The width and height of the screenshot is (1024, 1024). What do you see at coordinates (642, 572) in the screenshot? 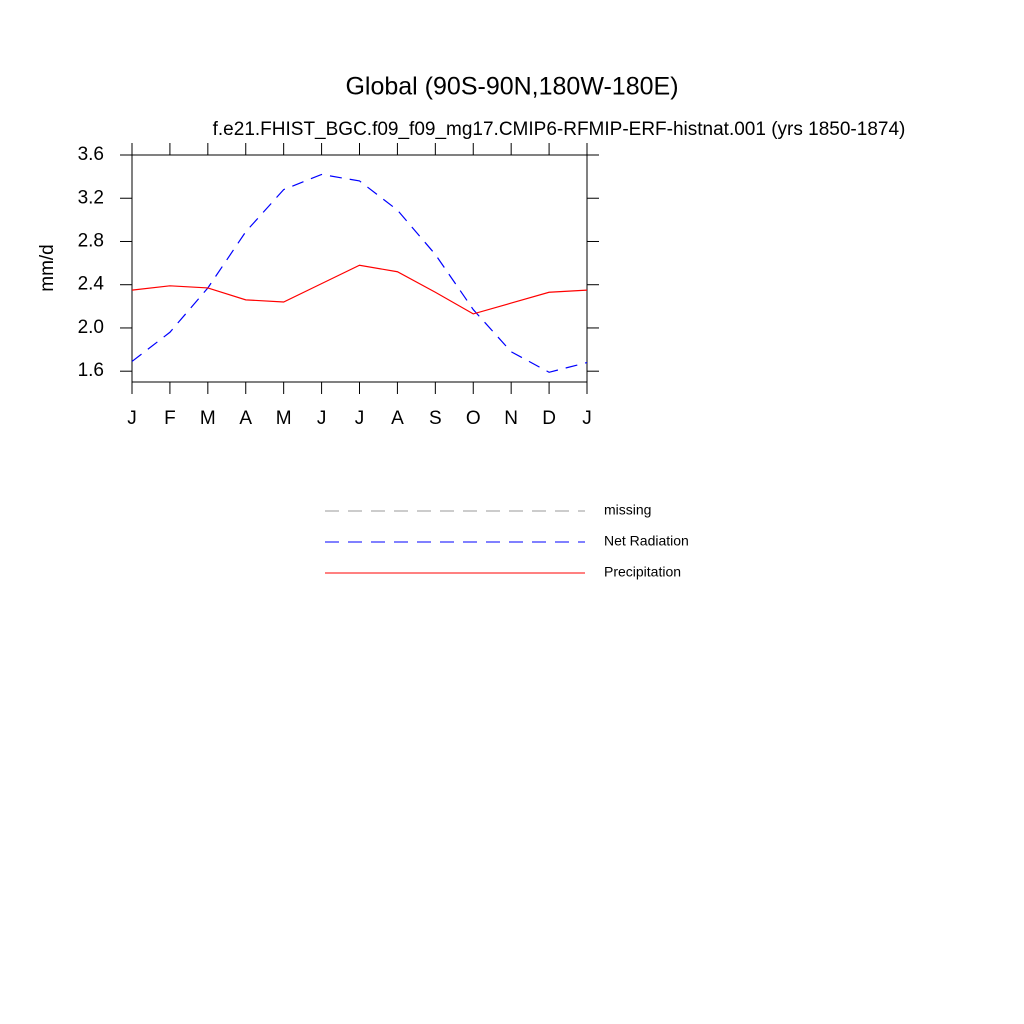
I see `legend-label: Precipitation` at bounding box center [642, 572].